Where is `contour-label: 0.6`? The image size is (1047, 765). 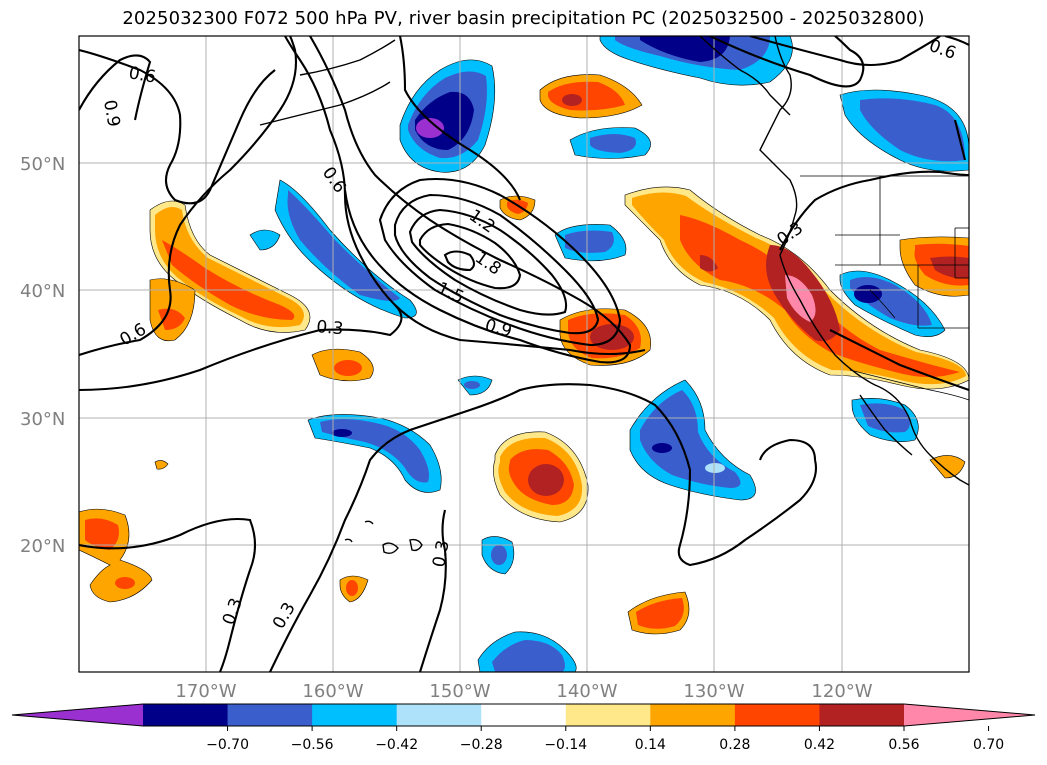 contour-label: 0.6 is located at coordinates (142, 75).